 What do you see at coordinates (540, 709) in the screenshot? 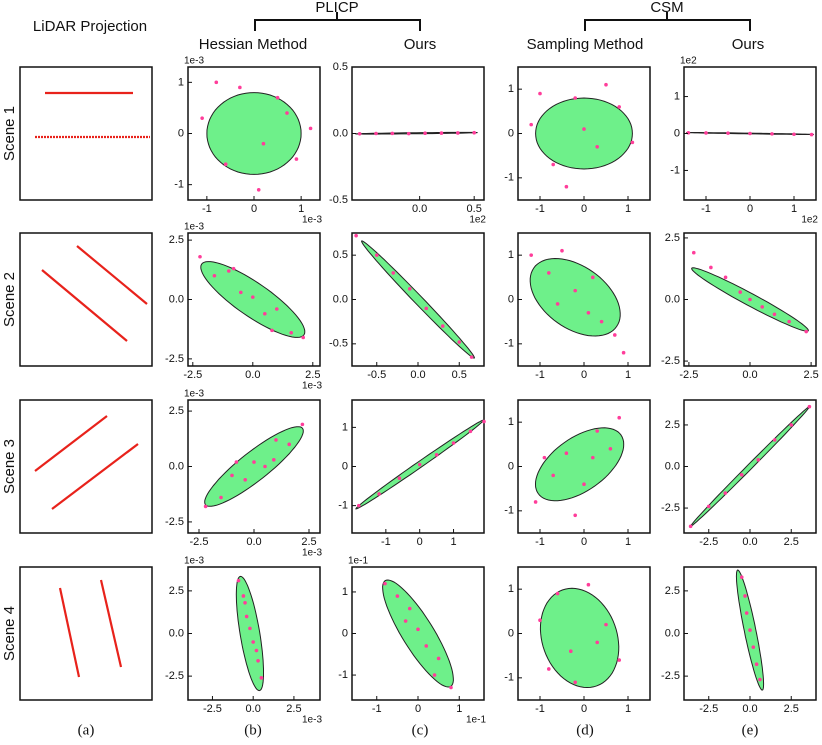
I see `x-tick-label: -1` at bounding box center [540, 709].